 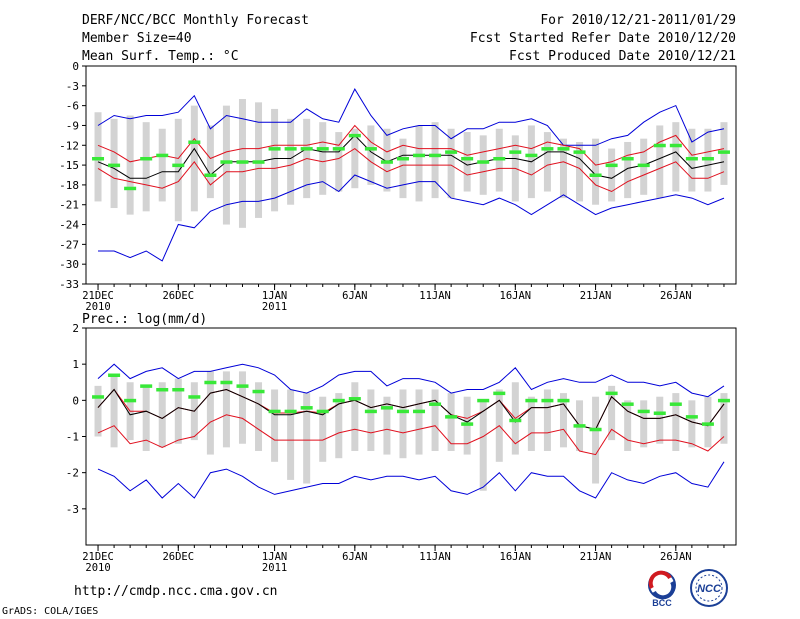 I want to click on temp-ytick-label: -24, so click(x=69, y=225).